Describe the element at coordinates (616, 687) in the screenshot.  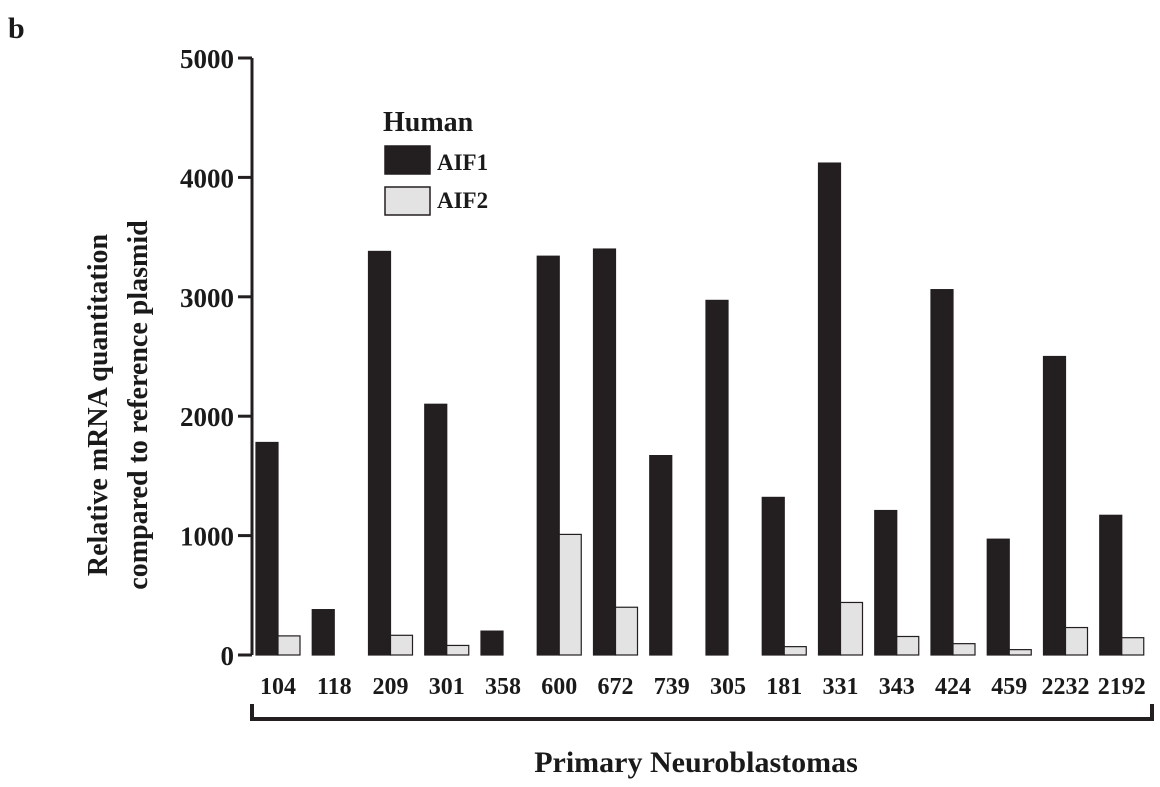
I see `x-tick-label: 672` at that location.